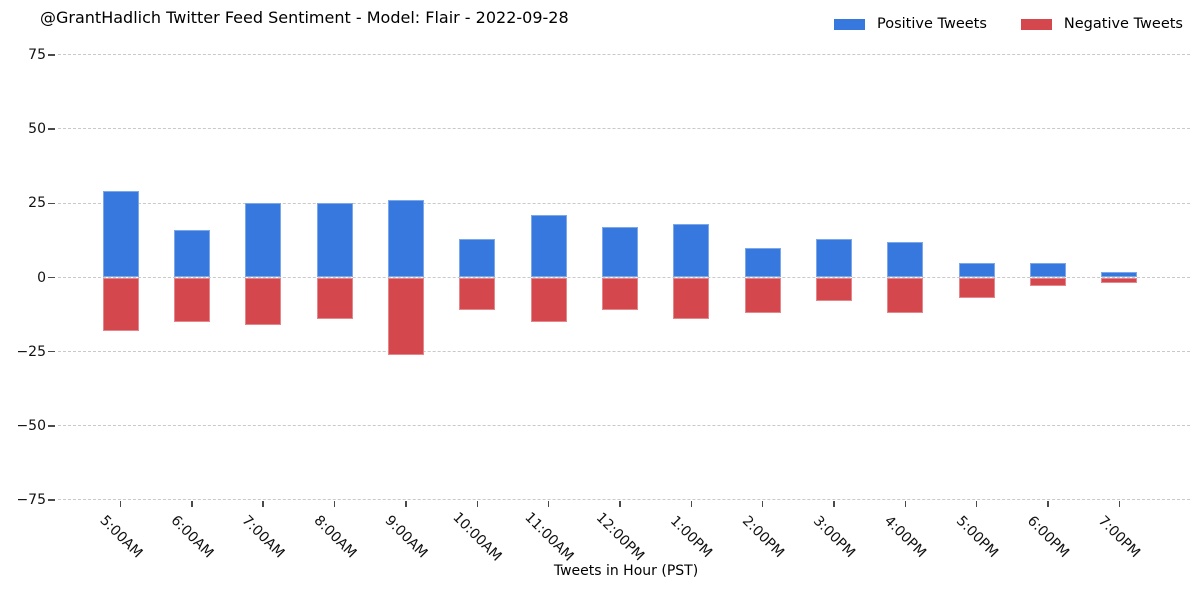 The image size is (1200, 600). What do you see at coordinates (905, 537) in the screenshot?
I see `x-tick-label: 4:00PM` at bounding box center [905, 537].